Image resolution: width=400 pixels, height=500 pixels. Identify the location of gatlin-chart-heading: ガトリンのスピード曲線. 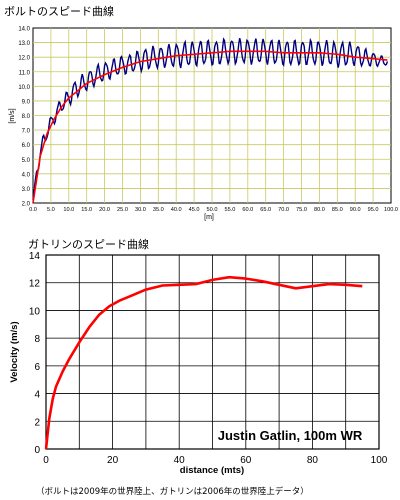
(88, 244).